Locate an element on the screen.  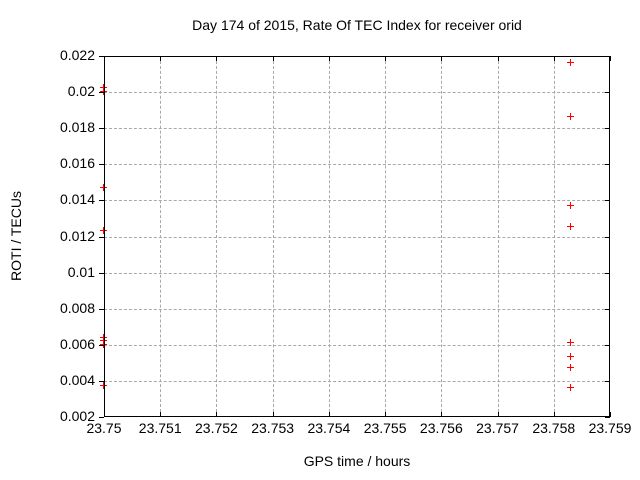
x-tick-label: 23.755 is located at coordinates (385, 428).